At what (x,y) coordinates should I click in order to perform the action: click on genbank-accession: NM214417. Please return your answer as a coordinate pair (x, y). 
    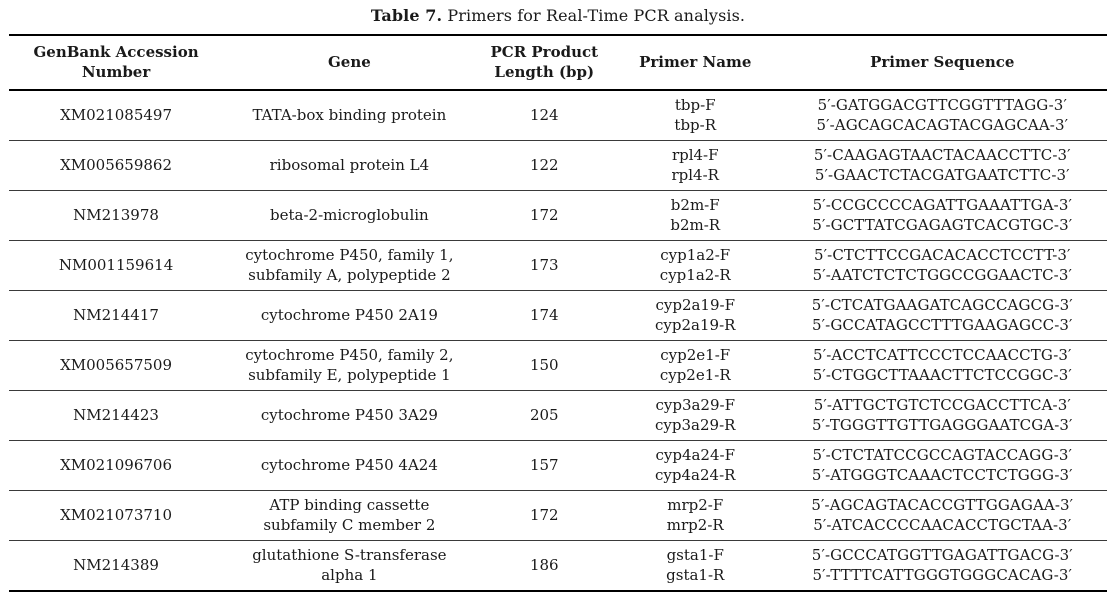
    Looking at the image, I should click on (116, 314).